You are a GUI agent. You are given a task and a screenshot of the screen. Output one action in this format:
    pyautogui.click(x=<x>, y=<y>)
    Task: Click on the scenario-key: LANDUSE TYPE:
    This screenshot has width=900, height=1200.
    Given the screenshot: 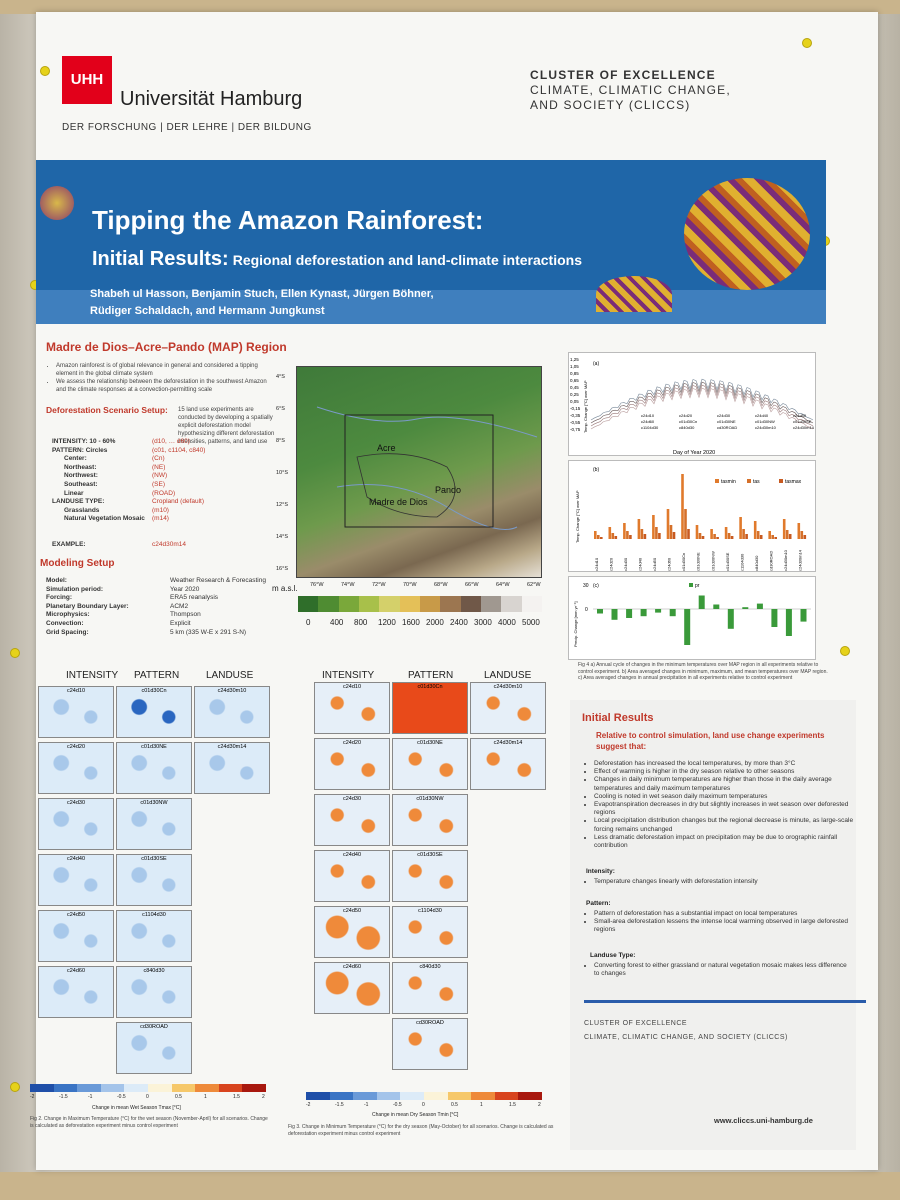 What is the action you would take?
    pyautogui.click(x=78, y=502)
    